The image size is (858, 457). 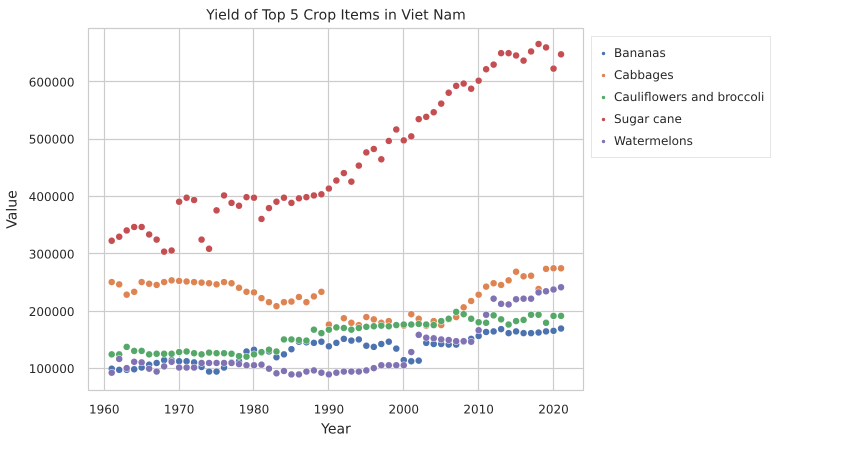 I want to click on x-tick-label: 2000, so click(x=404, y=409).